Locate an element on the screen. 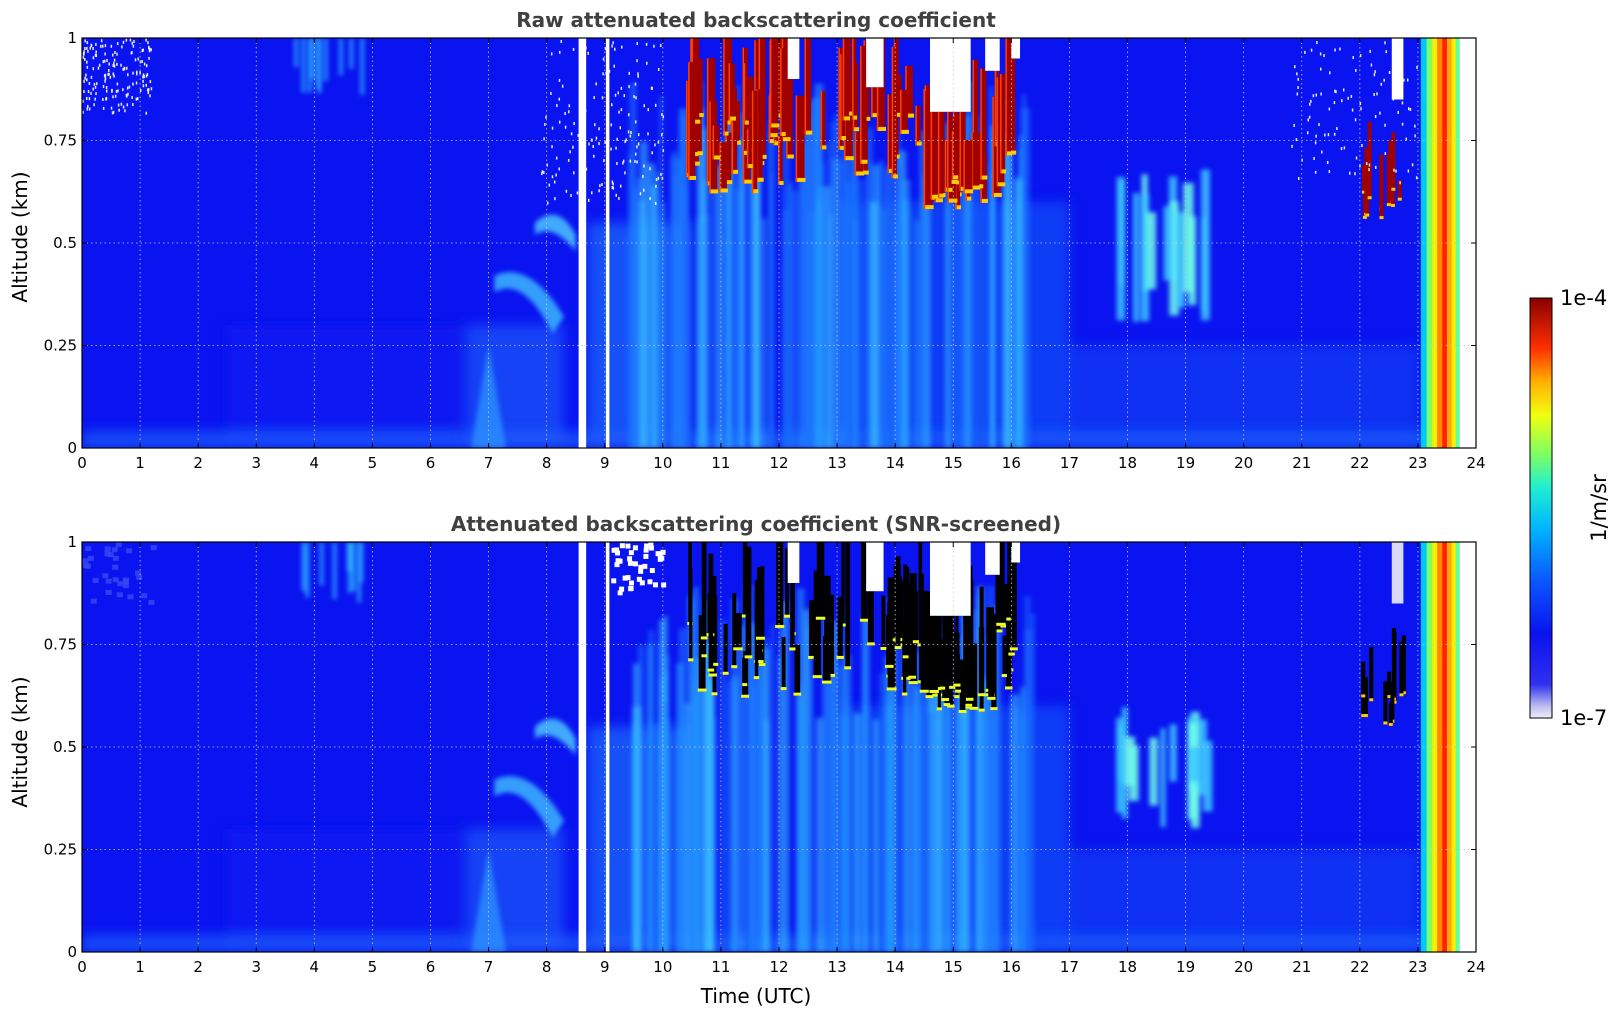 Image resolution: width=1621 pixels, height=1020 pixels. y-tick-label: 0 is located at coordinates (72, 952).